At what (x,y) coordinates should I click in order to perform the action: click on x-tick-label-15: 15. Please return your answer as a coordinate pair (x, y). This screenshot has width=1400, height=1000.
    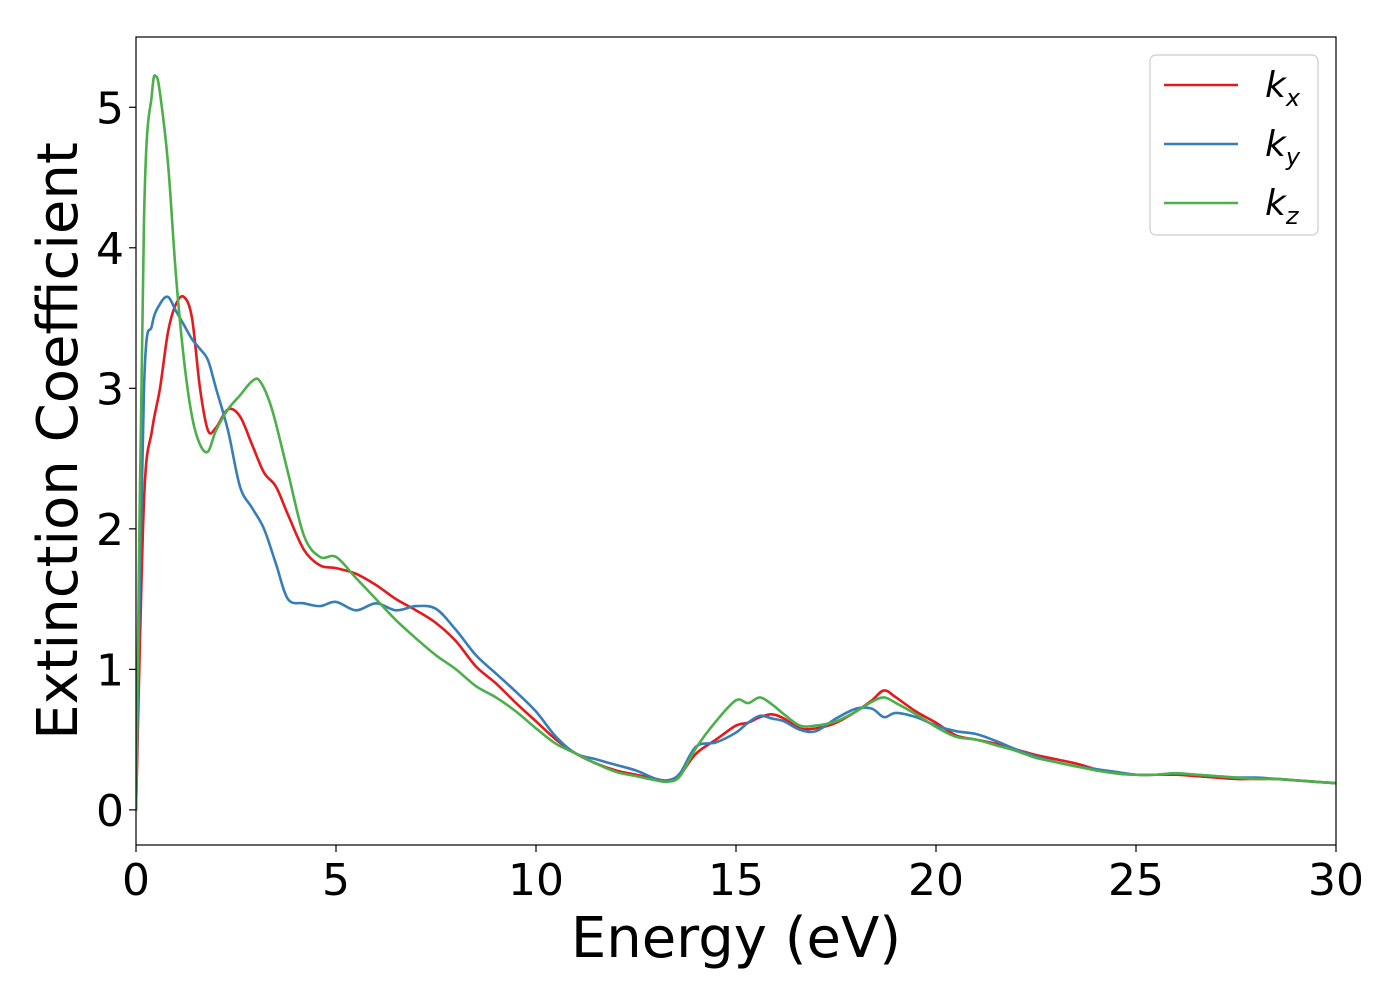
    Looking at the image, I should click on (736, 880).